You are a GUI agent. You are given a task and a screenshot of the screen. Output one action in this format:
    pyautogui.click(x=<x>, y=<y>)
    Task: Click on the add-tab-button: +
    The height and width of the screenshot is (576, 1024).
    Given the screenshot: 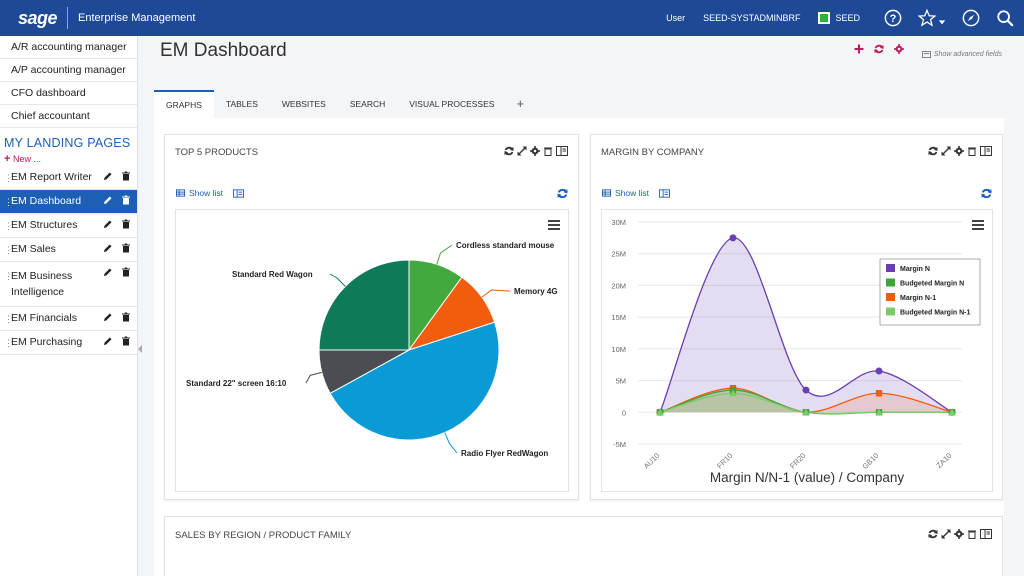 What is the action you would take?
    pyautogui.click(x=520, y=103)
    